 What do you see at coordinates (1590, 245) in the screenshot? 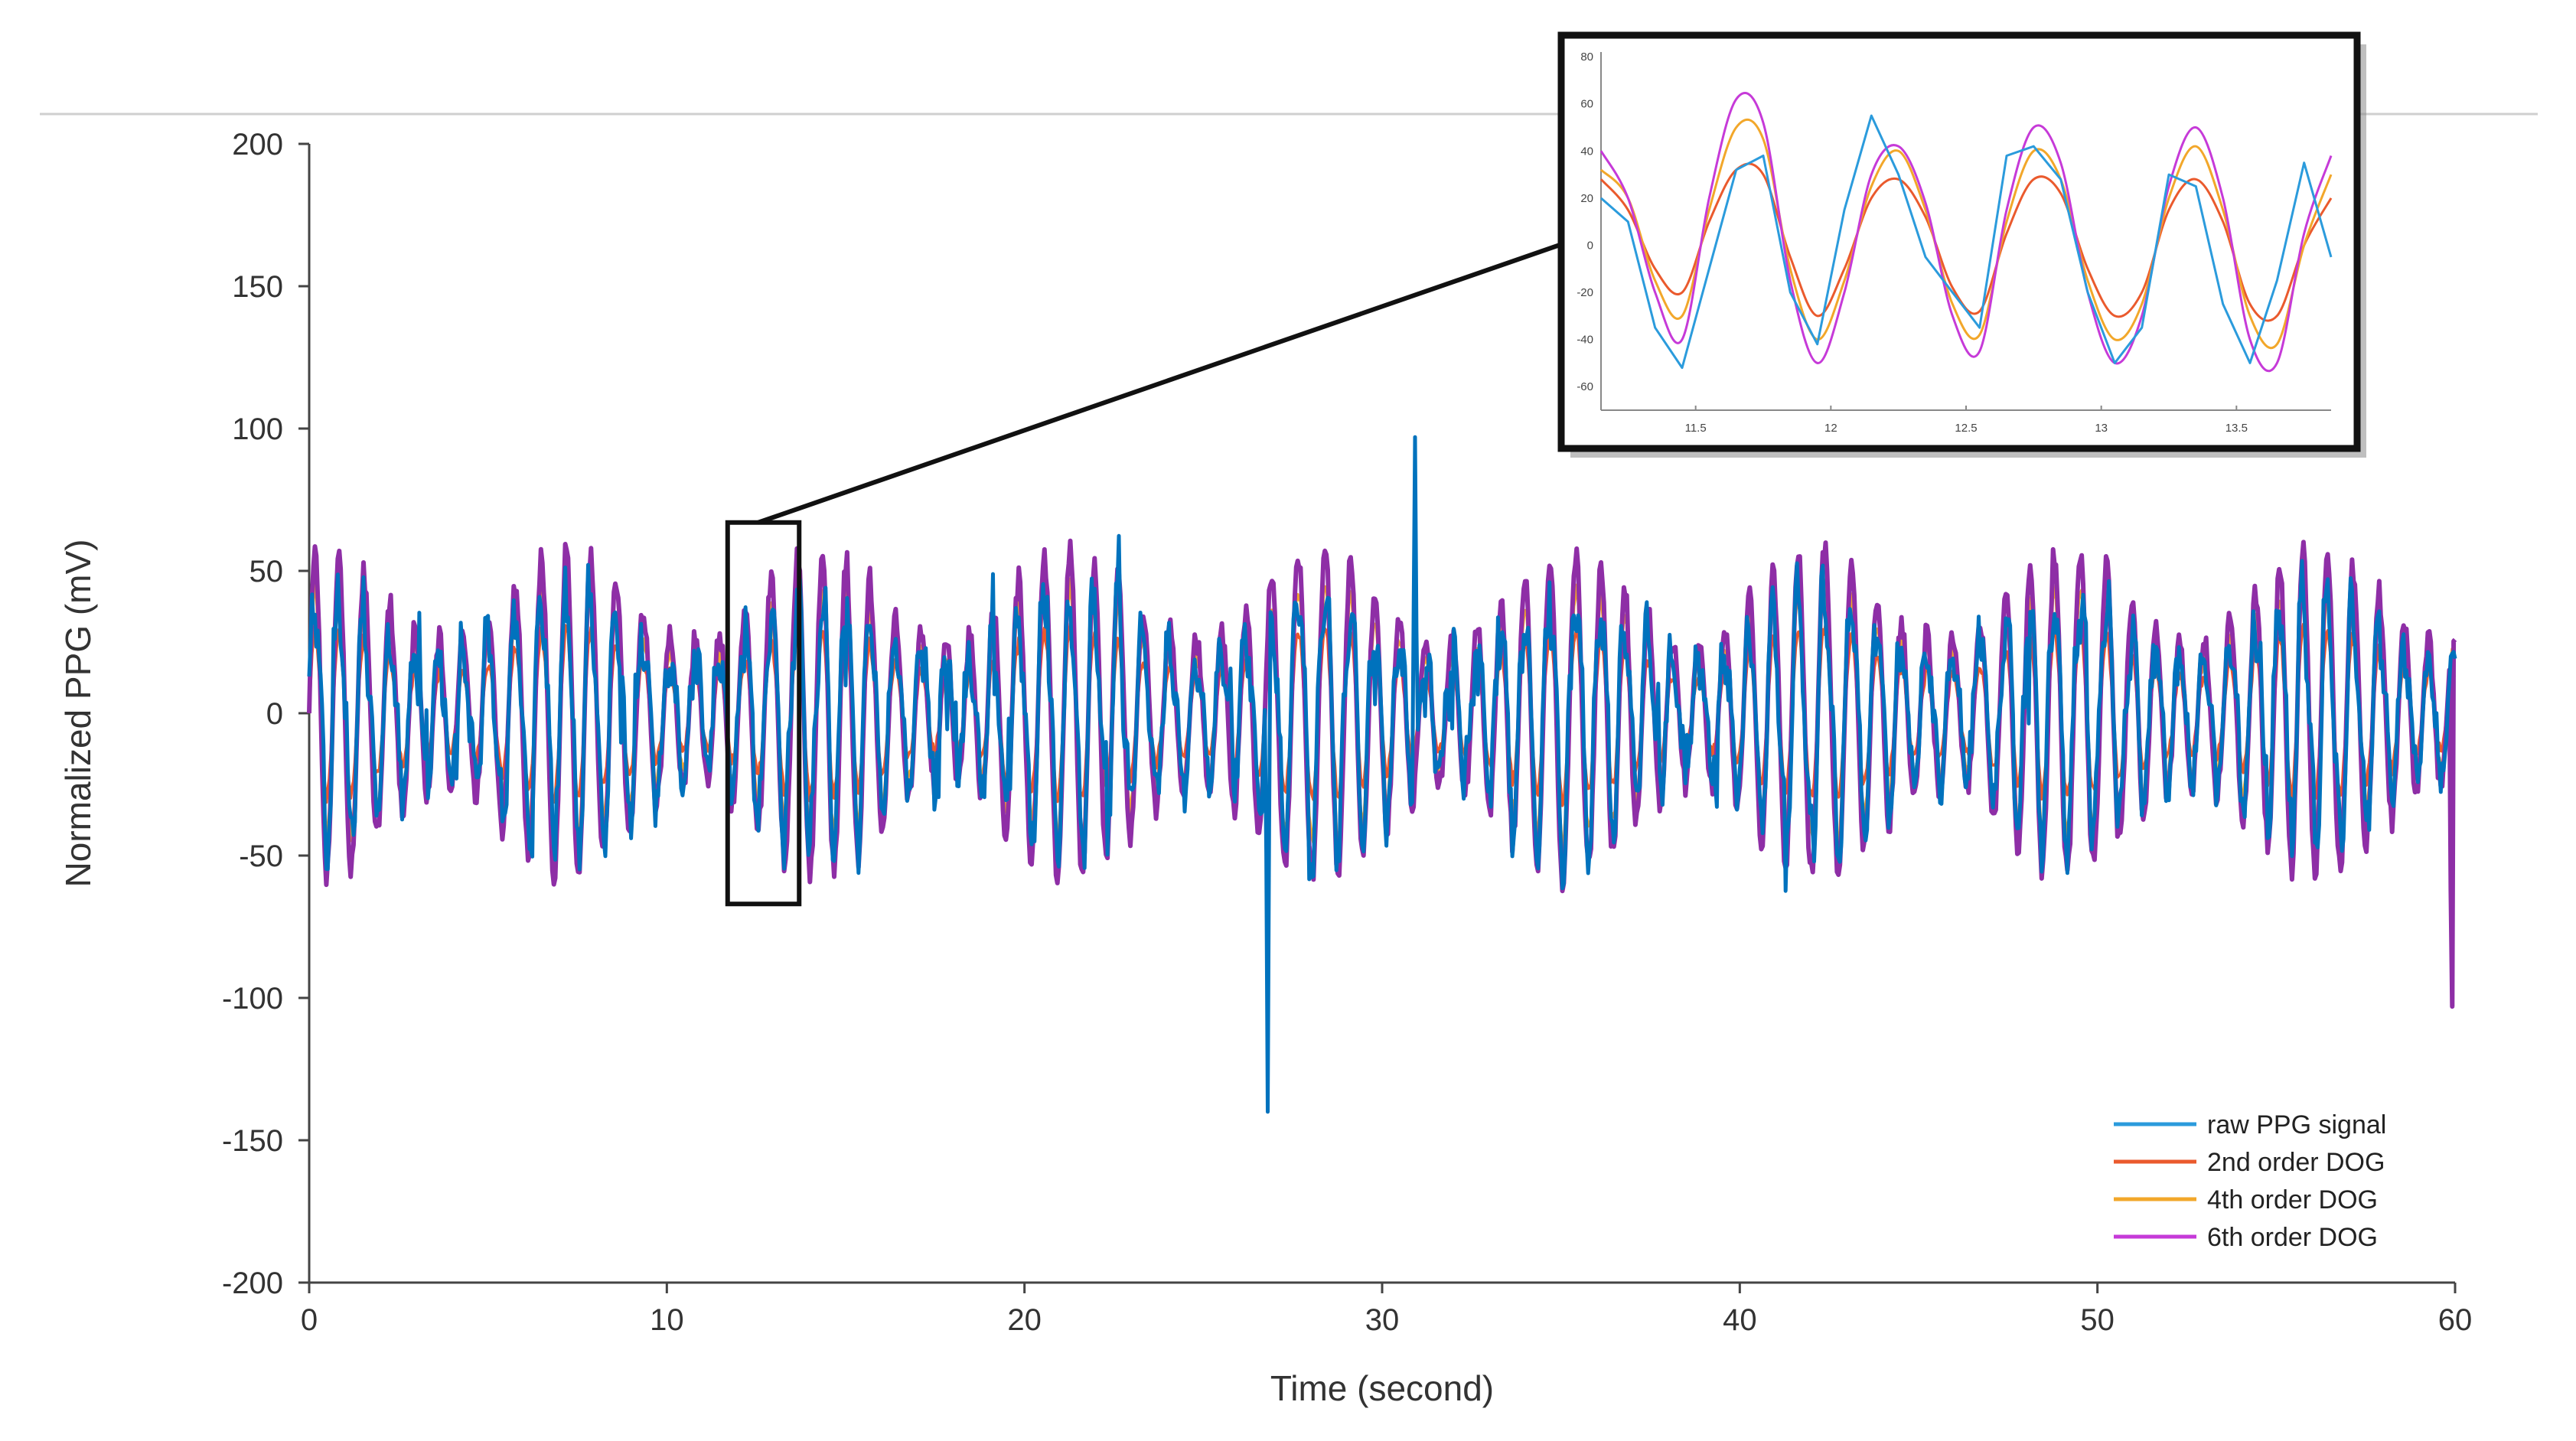
I see `inset-y-tick-label: 0` at bounding box center [1590, 245].